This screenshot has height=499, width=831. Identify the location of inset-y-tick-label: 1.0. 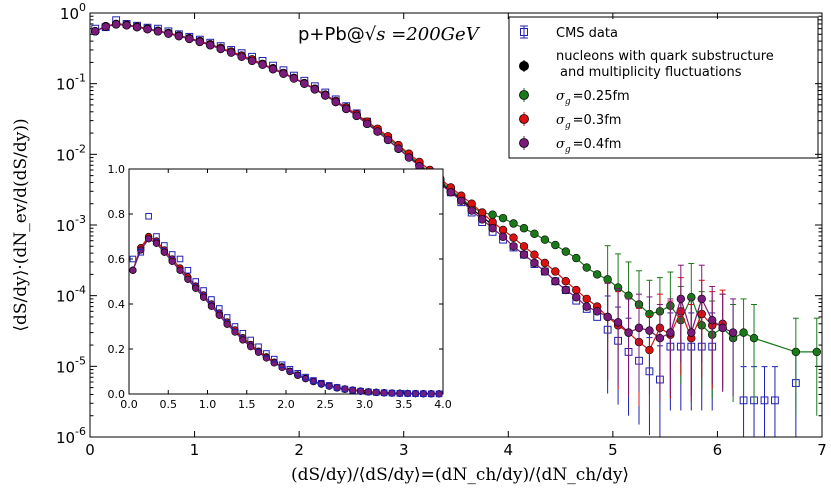
(117, 169).